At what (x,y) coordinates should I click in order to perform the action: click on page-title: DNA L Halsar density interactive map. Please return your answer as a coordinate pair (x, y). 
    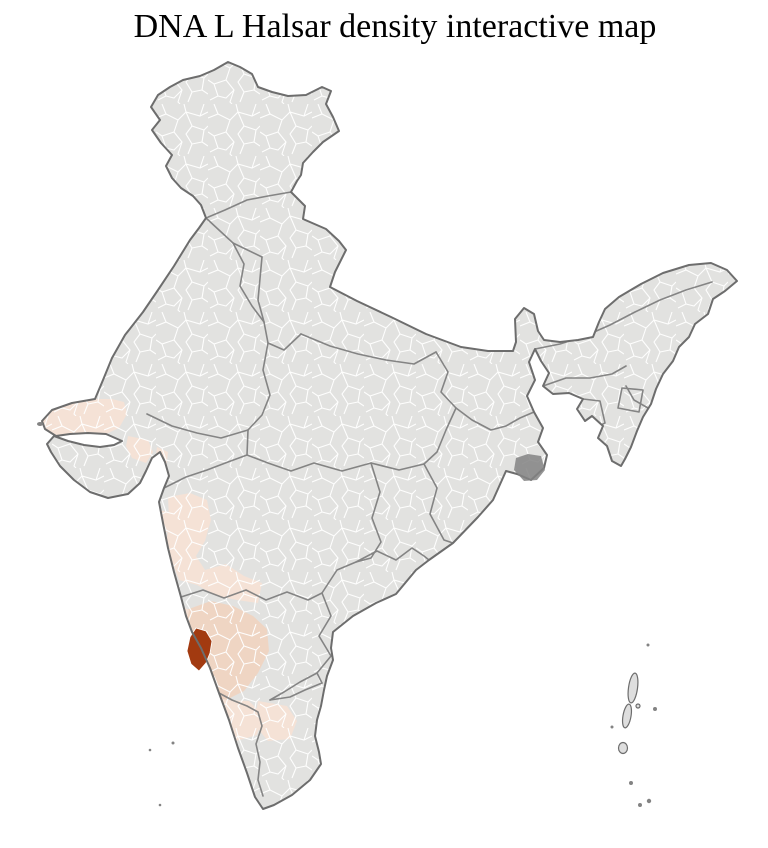
    Looking at the image, I should click on (395, 26).